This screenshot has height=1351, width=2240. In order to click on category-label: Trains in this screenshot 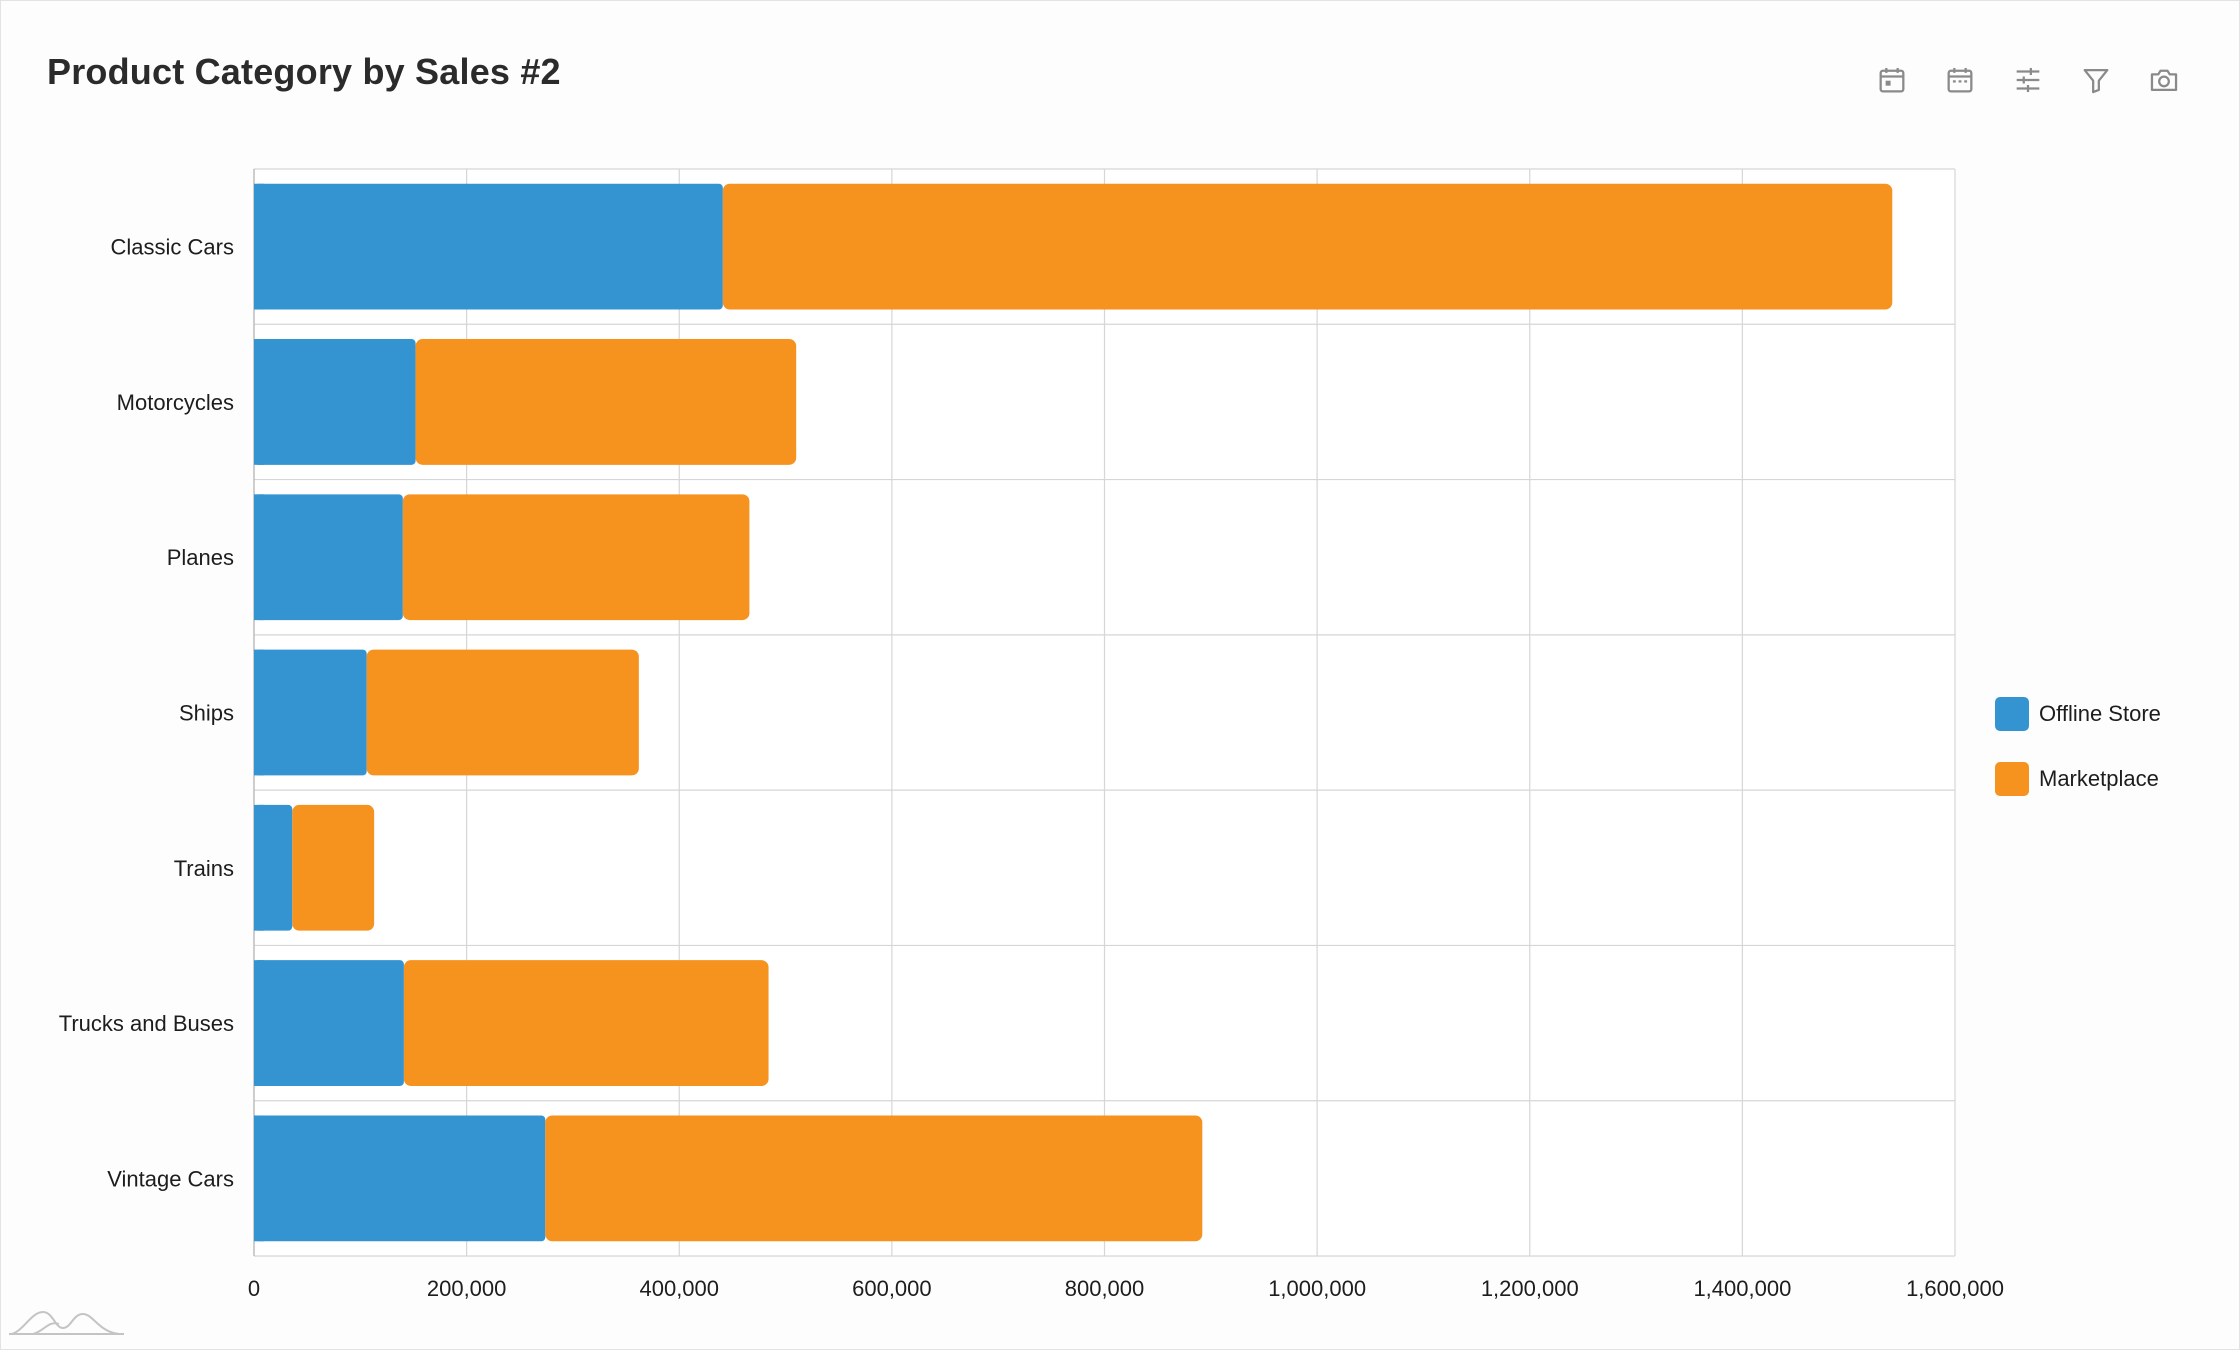, I will do `click(204, 868)`.